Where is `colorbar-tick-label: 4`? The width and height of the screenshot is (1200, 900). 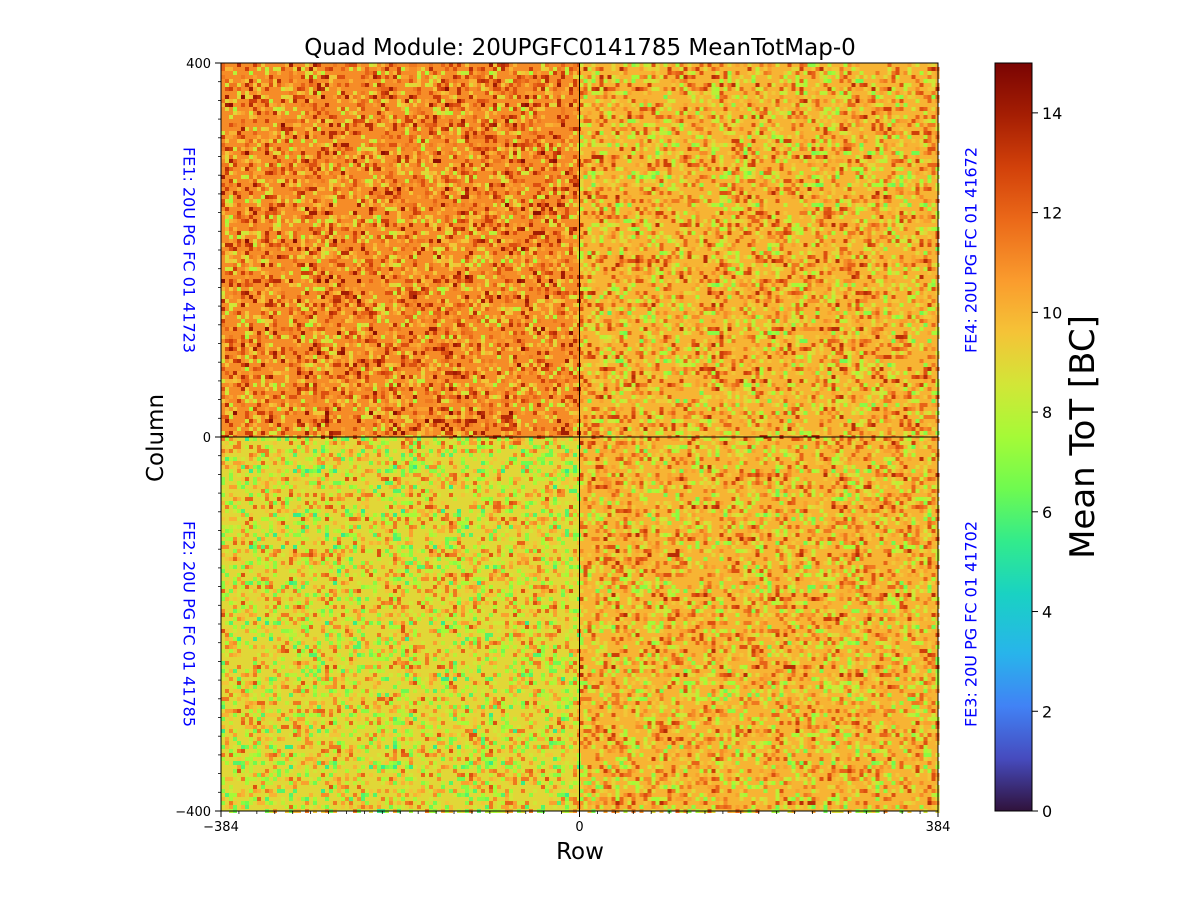 colorbar-tick-label: 4 is located at coordinates (1047, 612).